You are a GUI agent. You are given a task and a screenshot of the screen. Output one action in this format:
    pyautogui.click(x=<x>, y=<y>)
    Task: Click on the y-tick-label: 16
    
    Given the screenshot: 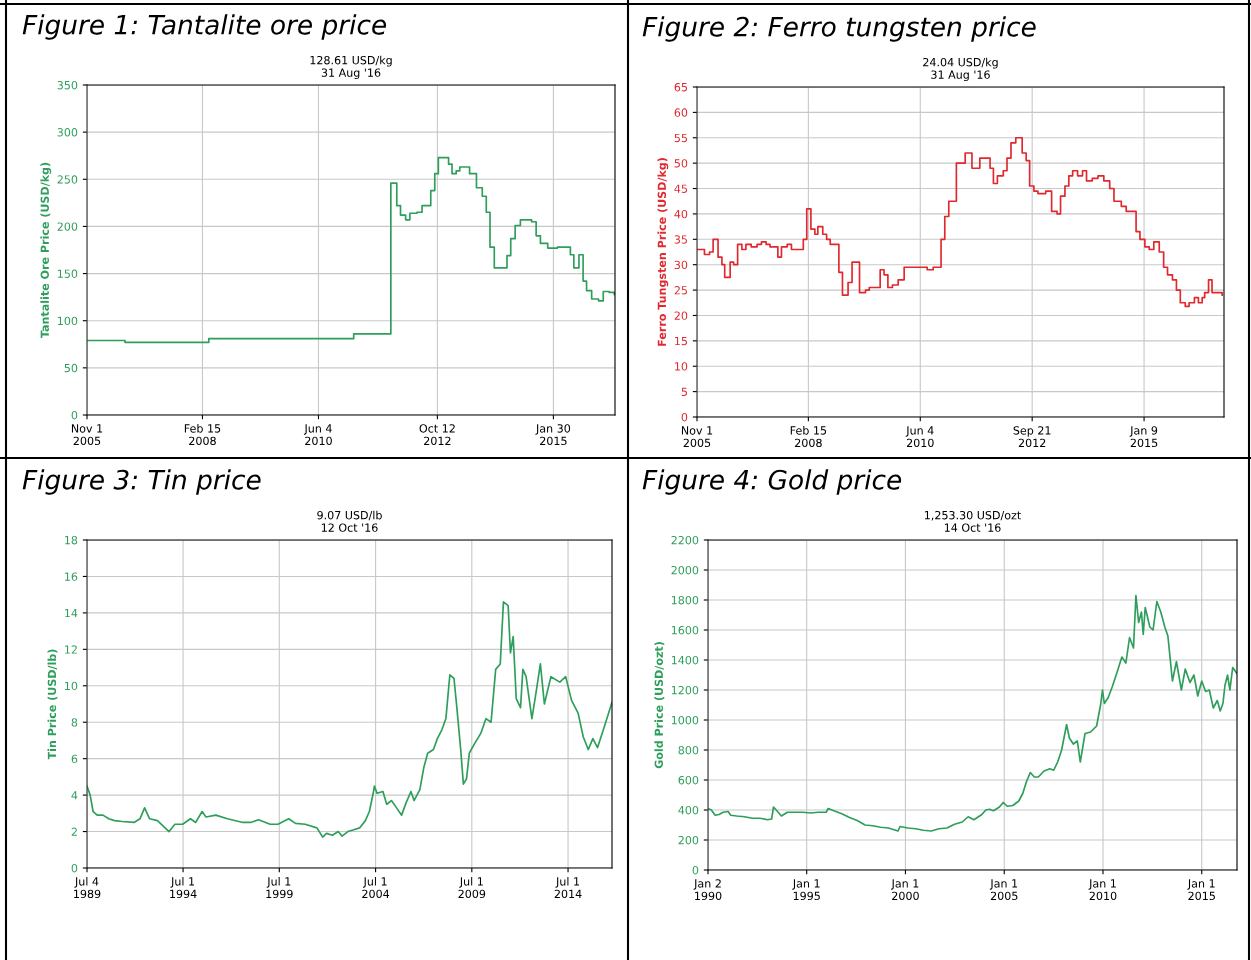 What is the action you would take?
    pyautogui.click(x=71, y=576)
    